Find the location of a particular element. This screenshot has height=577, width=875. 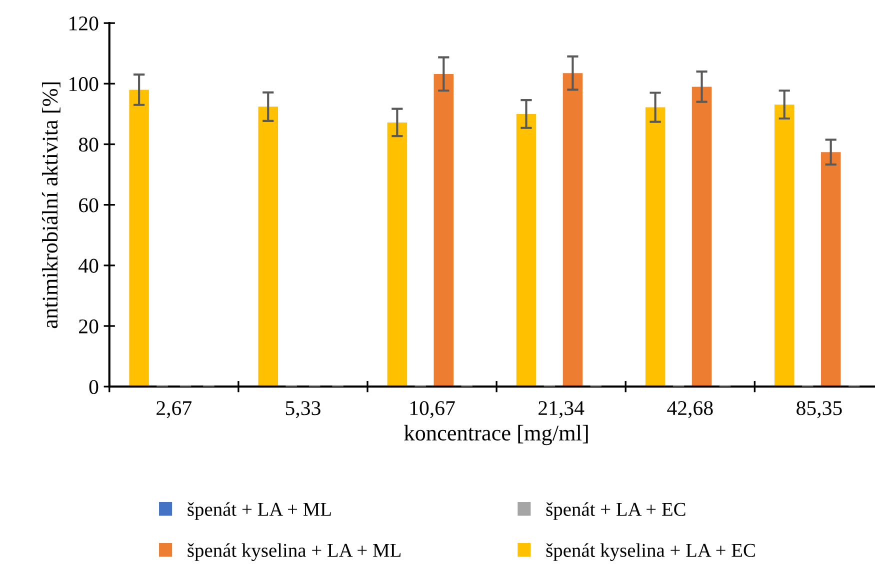

x-tick-label: 85,35 is located at coordinates (819, 409).